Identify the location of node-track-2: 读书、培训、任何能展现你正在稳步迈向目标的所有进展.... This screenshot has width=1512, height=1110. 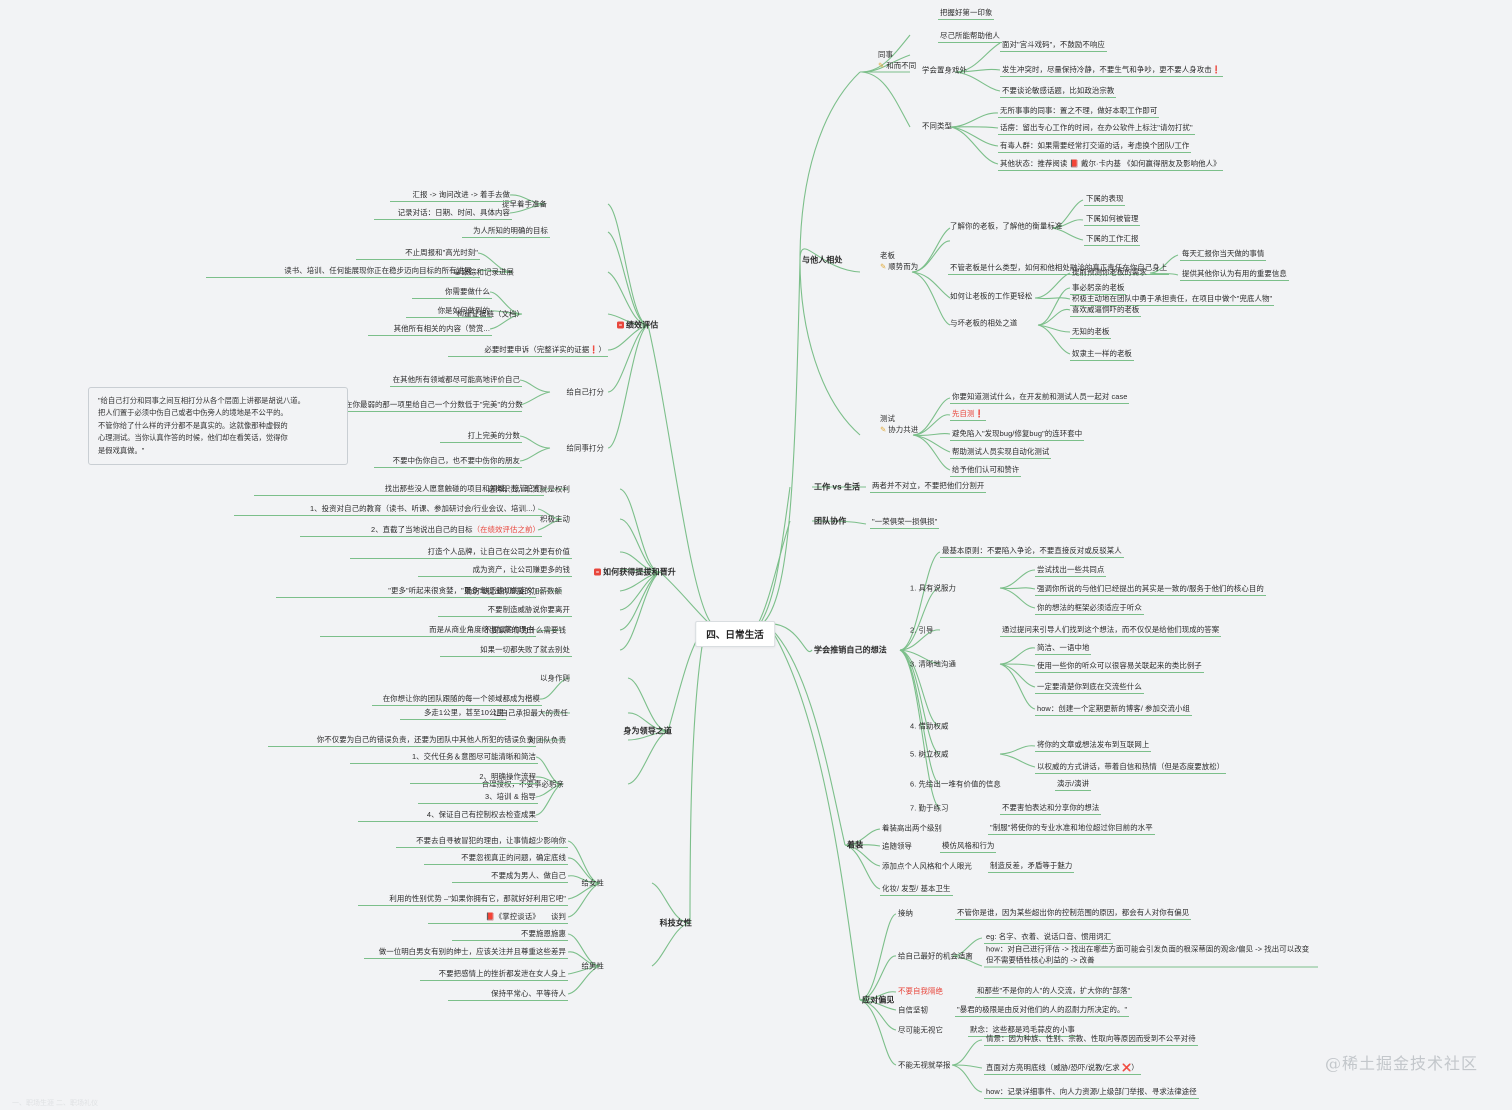
(343, 271).